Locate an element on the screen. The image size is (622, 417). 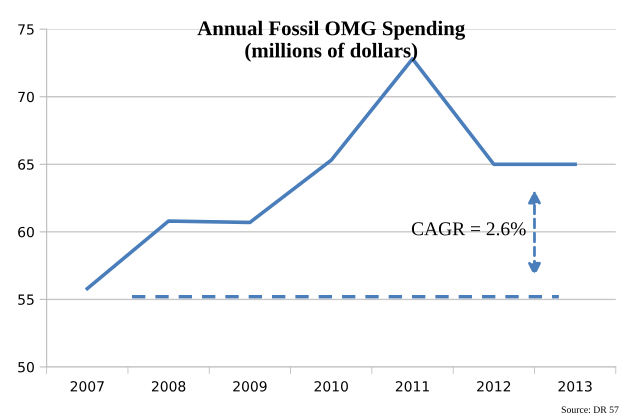
x-tick-label: 2008 is located at coordinates (169, 386).